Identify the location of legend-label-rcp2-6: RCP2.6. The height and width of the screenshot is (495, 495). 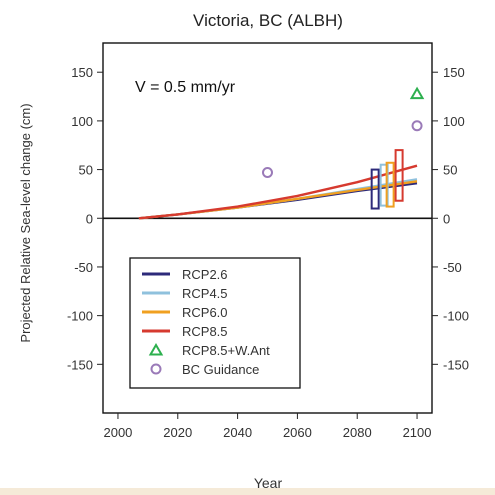
(205, 274).